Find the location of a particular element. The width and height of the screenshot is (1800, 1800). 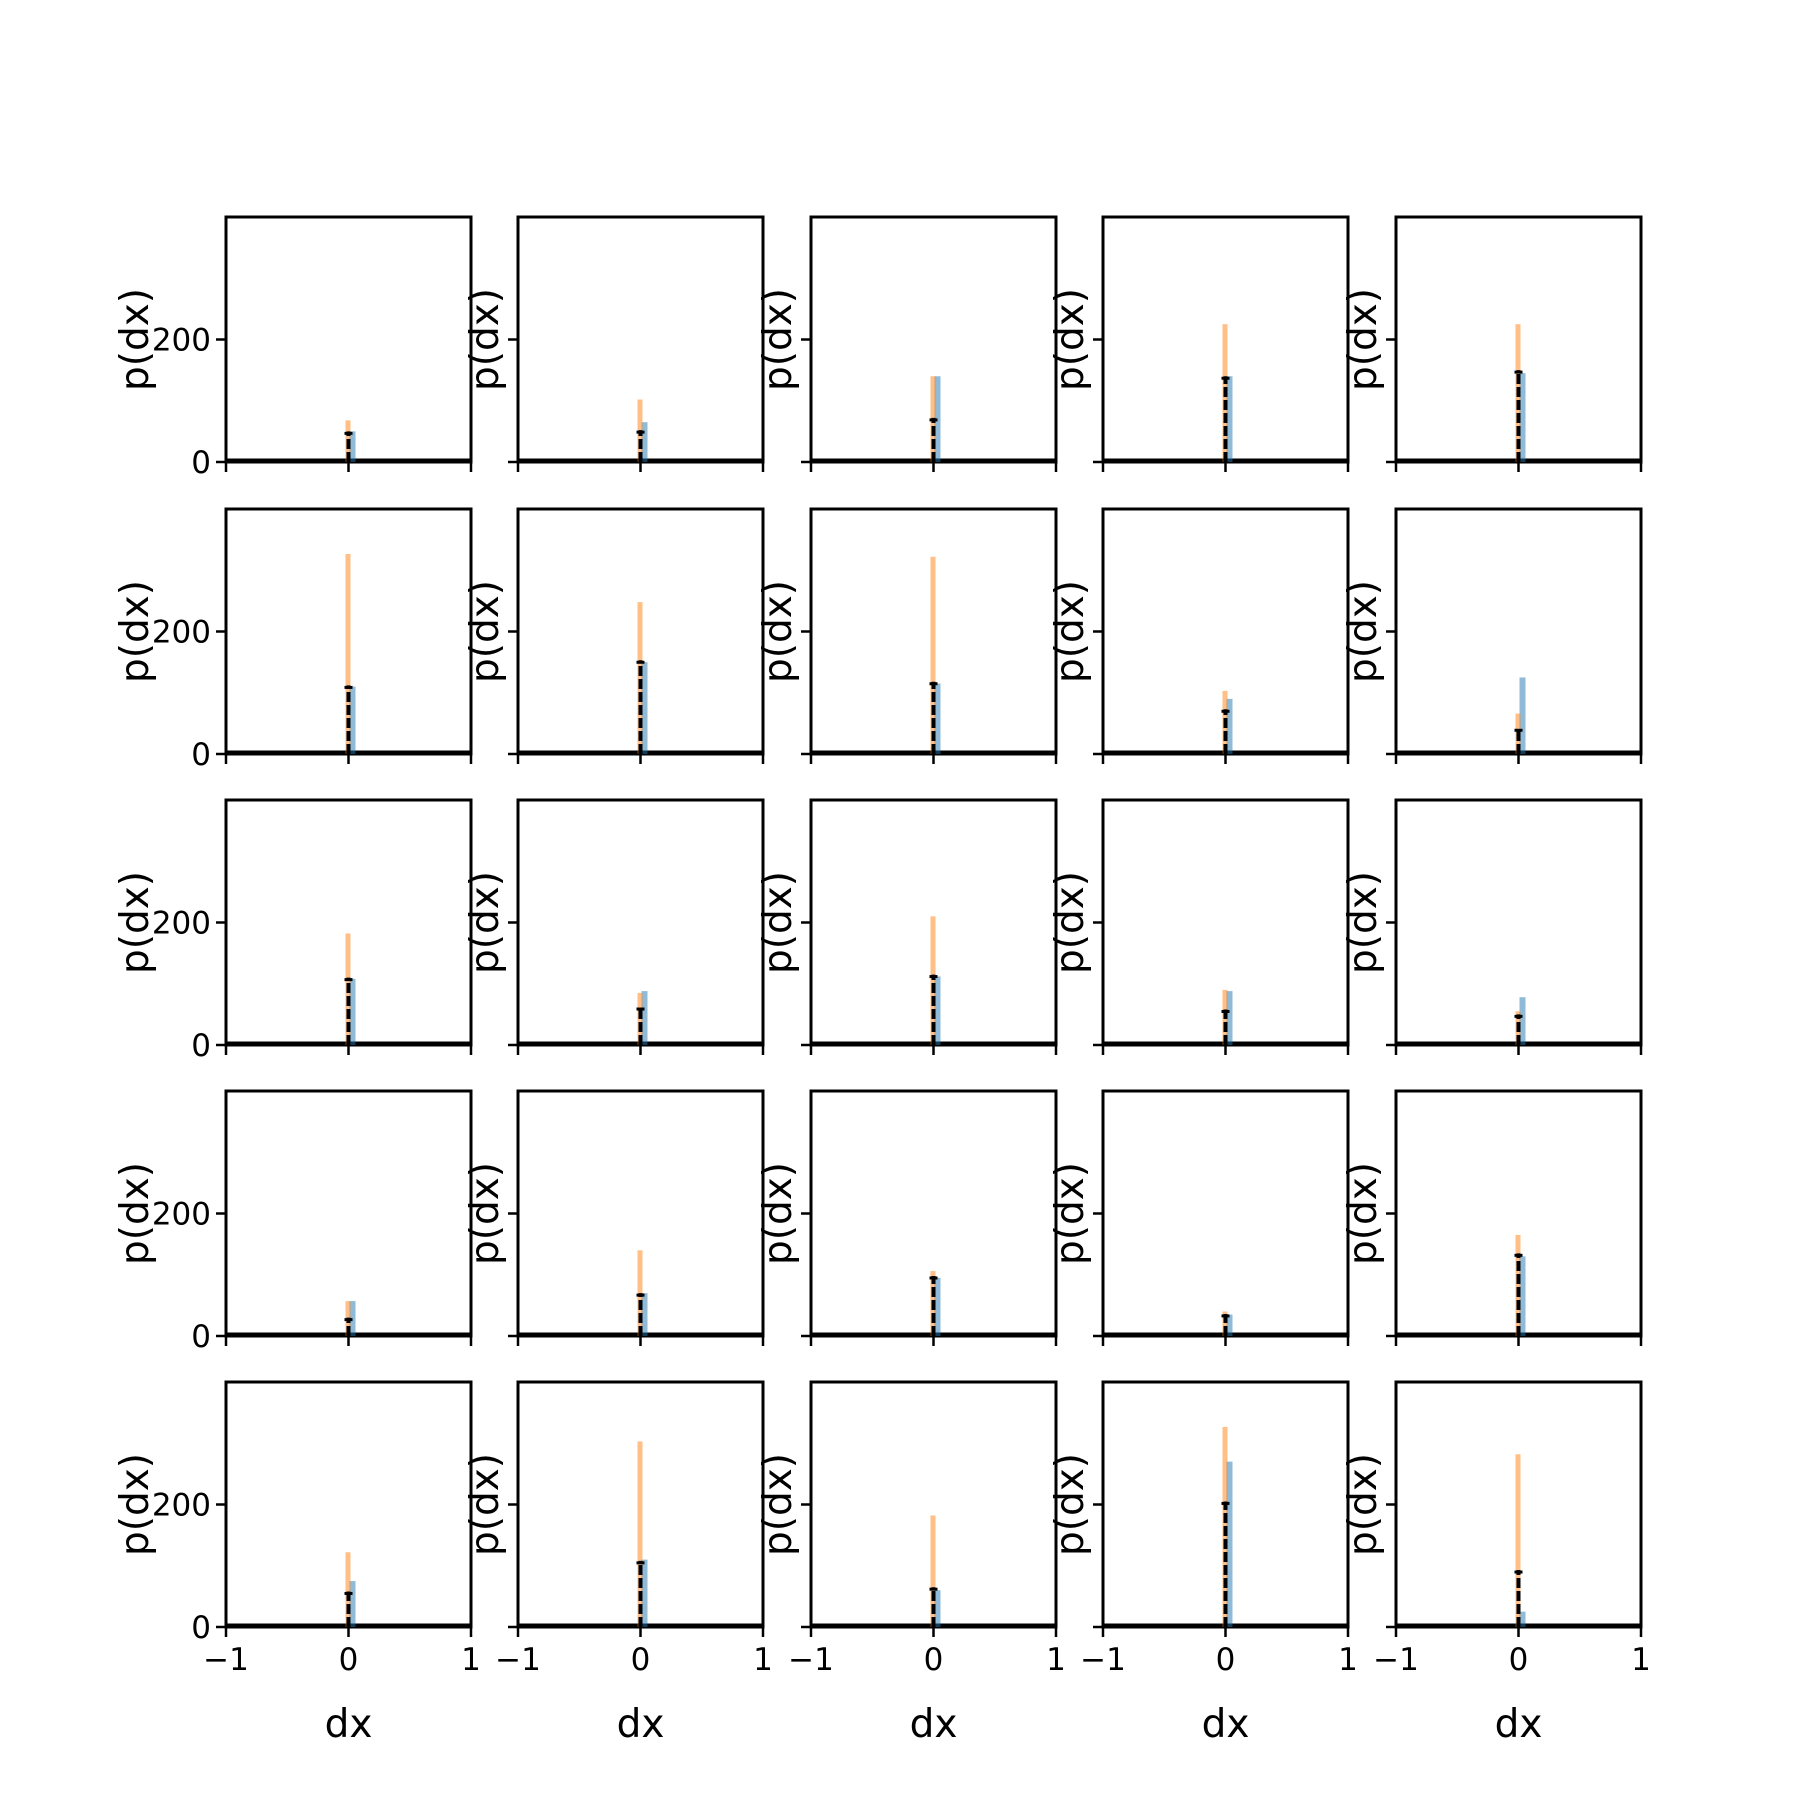

histogram-panel-r4c1: −1 0 1 dx p(dx) is located at coordinates (618, 1563).